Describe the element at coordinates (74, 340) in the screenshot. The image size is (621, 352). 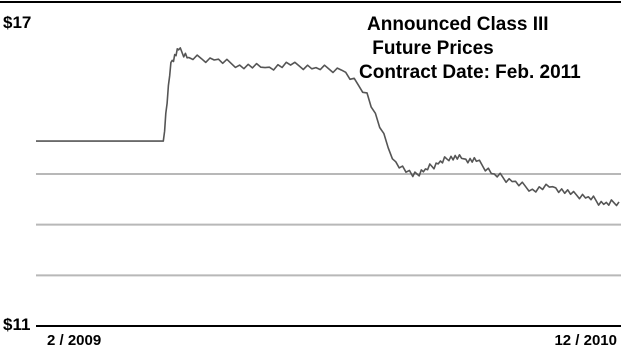
I see `x-tick-start: 2 / 2009` at that location.